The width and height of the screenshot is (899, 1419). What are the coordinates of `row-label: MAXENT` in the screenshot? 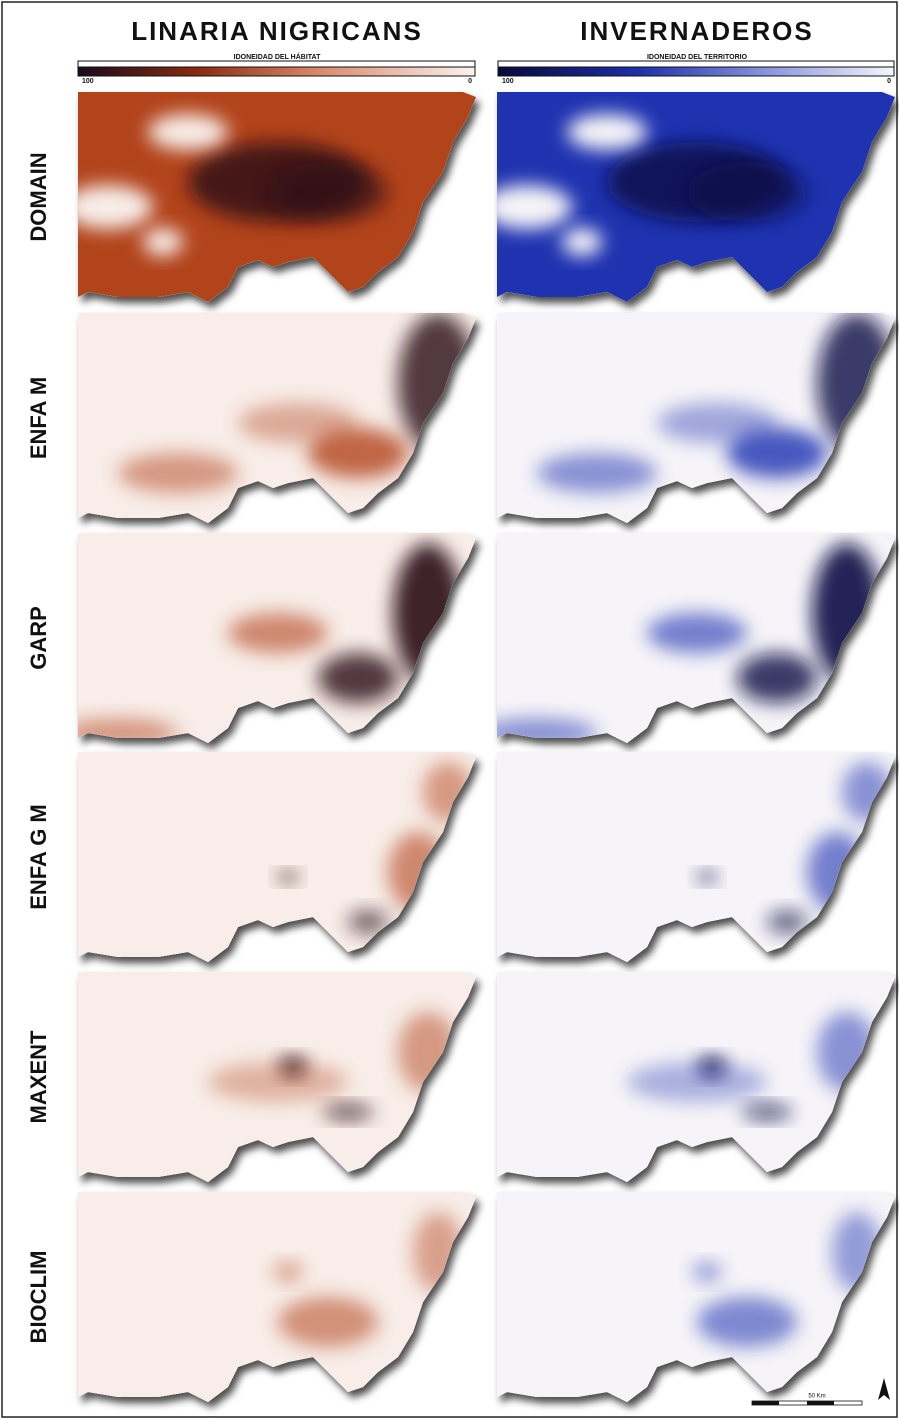 It's located at (38, 1076).